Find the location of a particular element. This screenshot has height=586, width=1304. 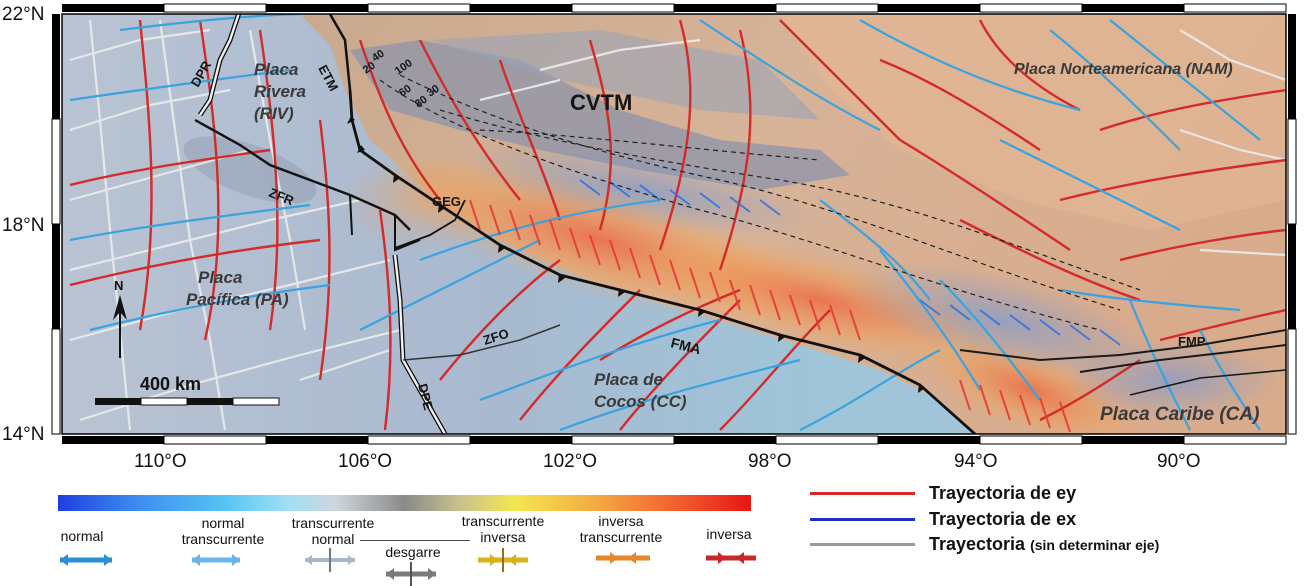

undetermined-label-note: (sin determinar eje) is located at coordinates (1095, 544).